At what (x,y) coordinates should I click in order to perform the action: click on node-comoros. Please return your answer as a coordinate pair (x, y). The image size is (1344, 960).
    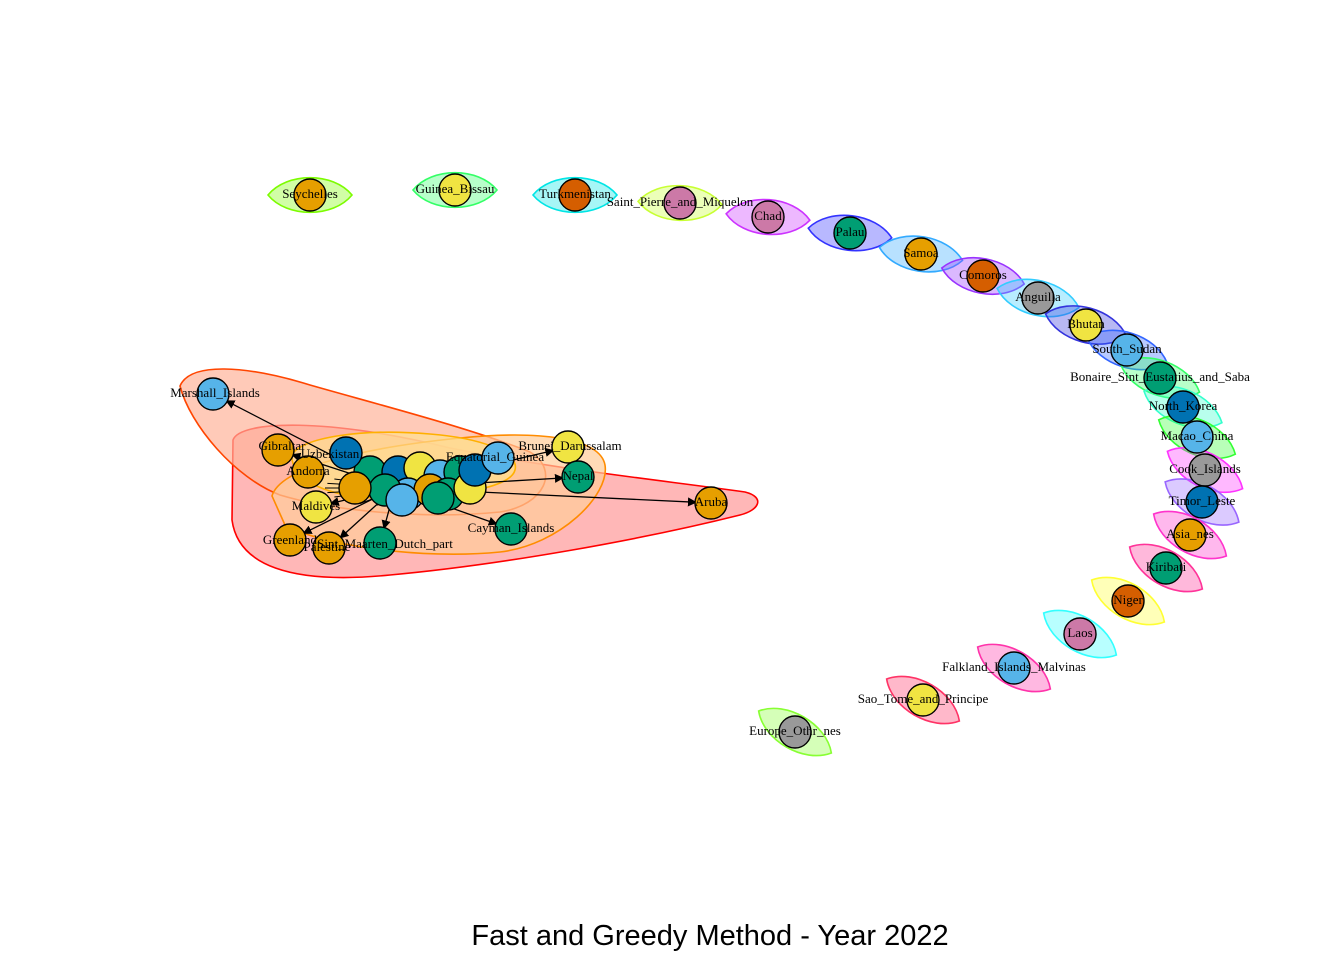
    Looking at the image, I should click on (983, 276).